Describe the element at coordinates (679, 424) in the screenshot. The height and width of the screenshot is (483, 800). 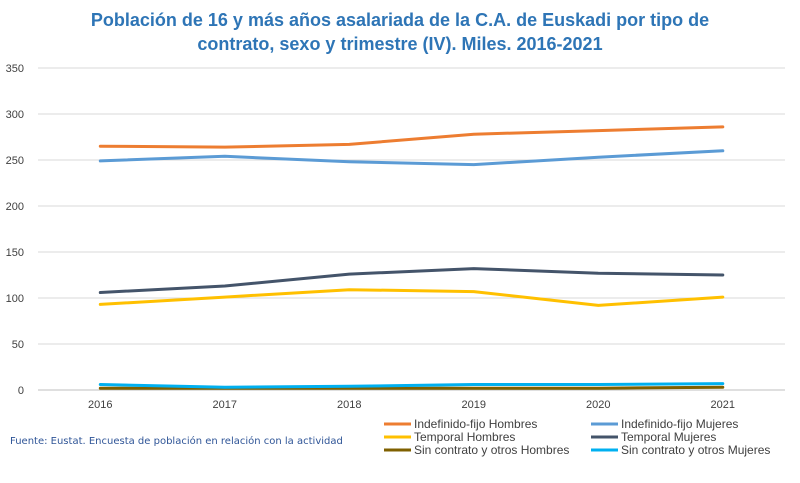
I see `legend-label-indefinido-fijo-mujeres: Indefinido-fijo Mujeres` at that location.